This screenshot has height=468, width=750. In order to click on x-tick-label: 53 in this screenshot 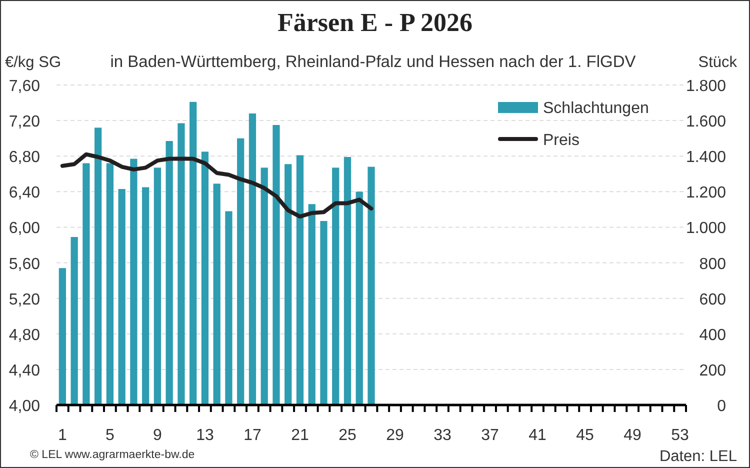, I will do `click(680, 435)`.